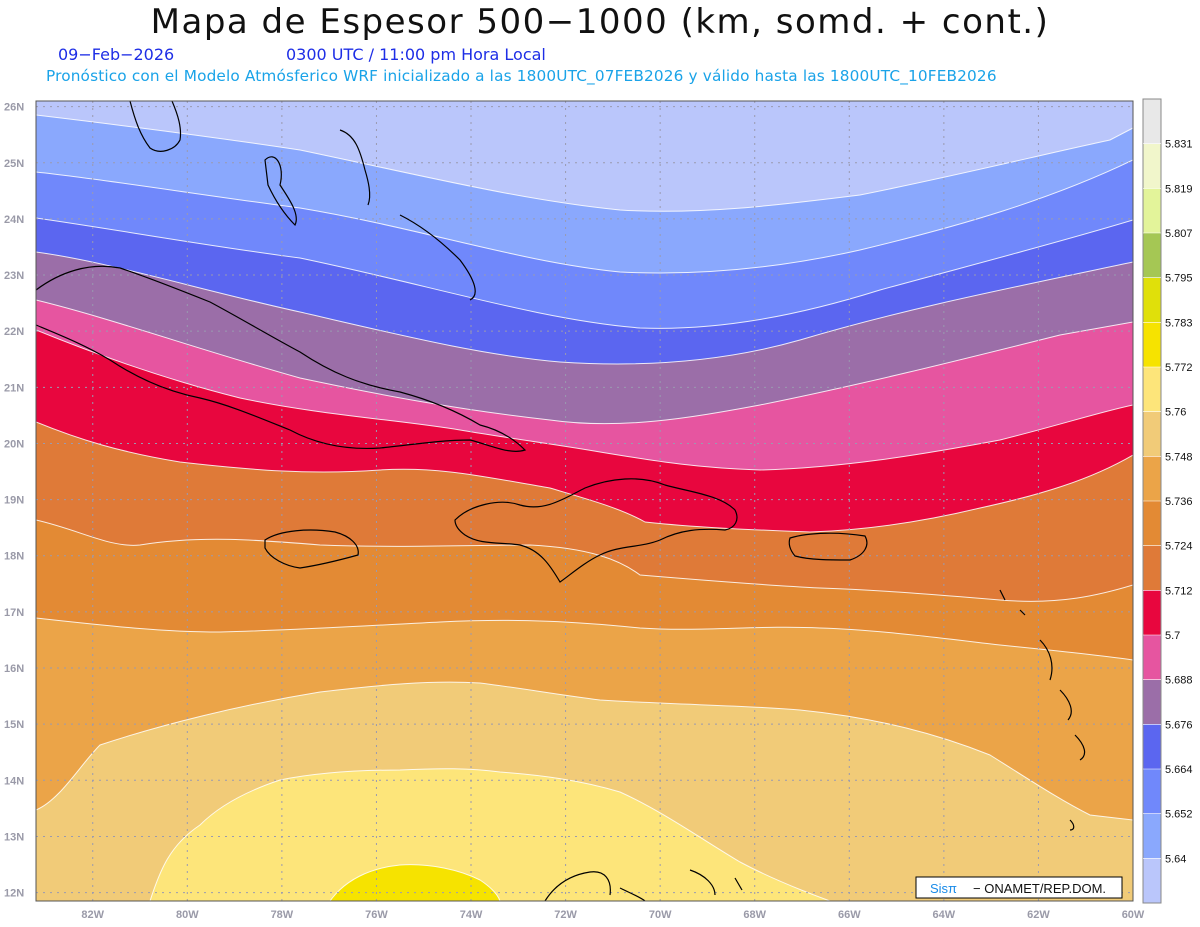  What do you see at coordinates (1038, 915) in the screenshot?
I see `lon-label: 62W` at bounding box center [1038, 915].